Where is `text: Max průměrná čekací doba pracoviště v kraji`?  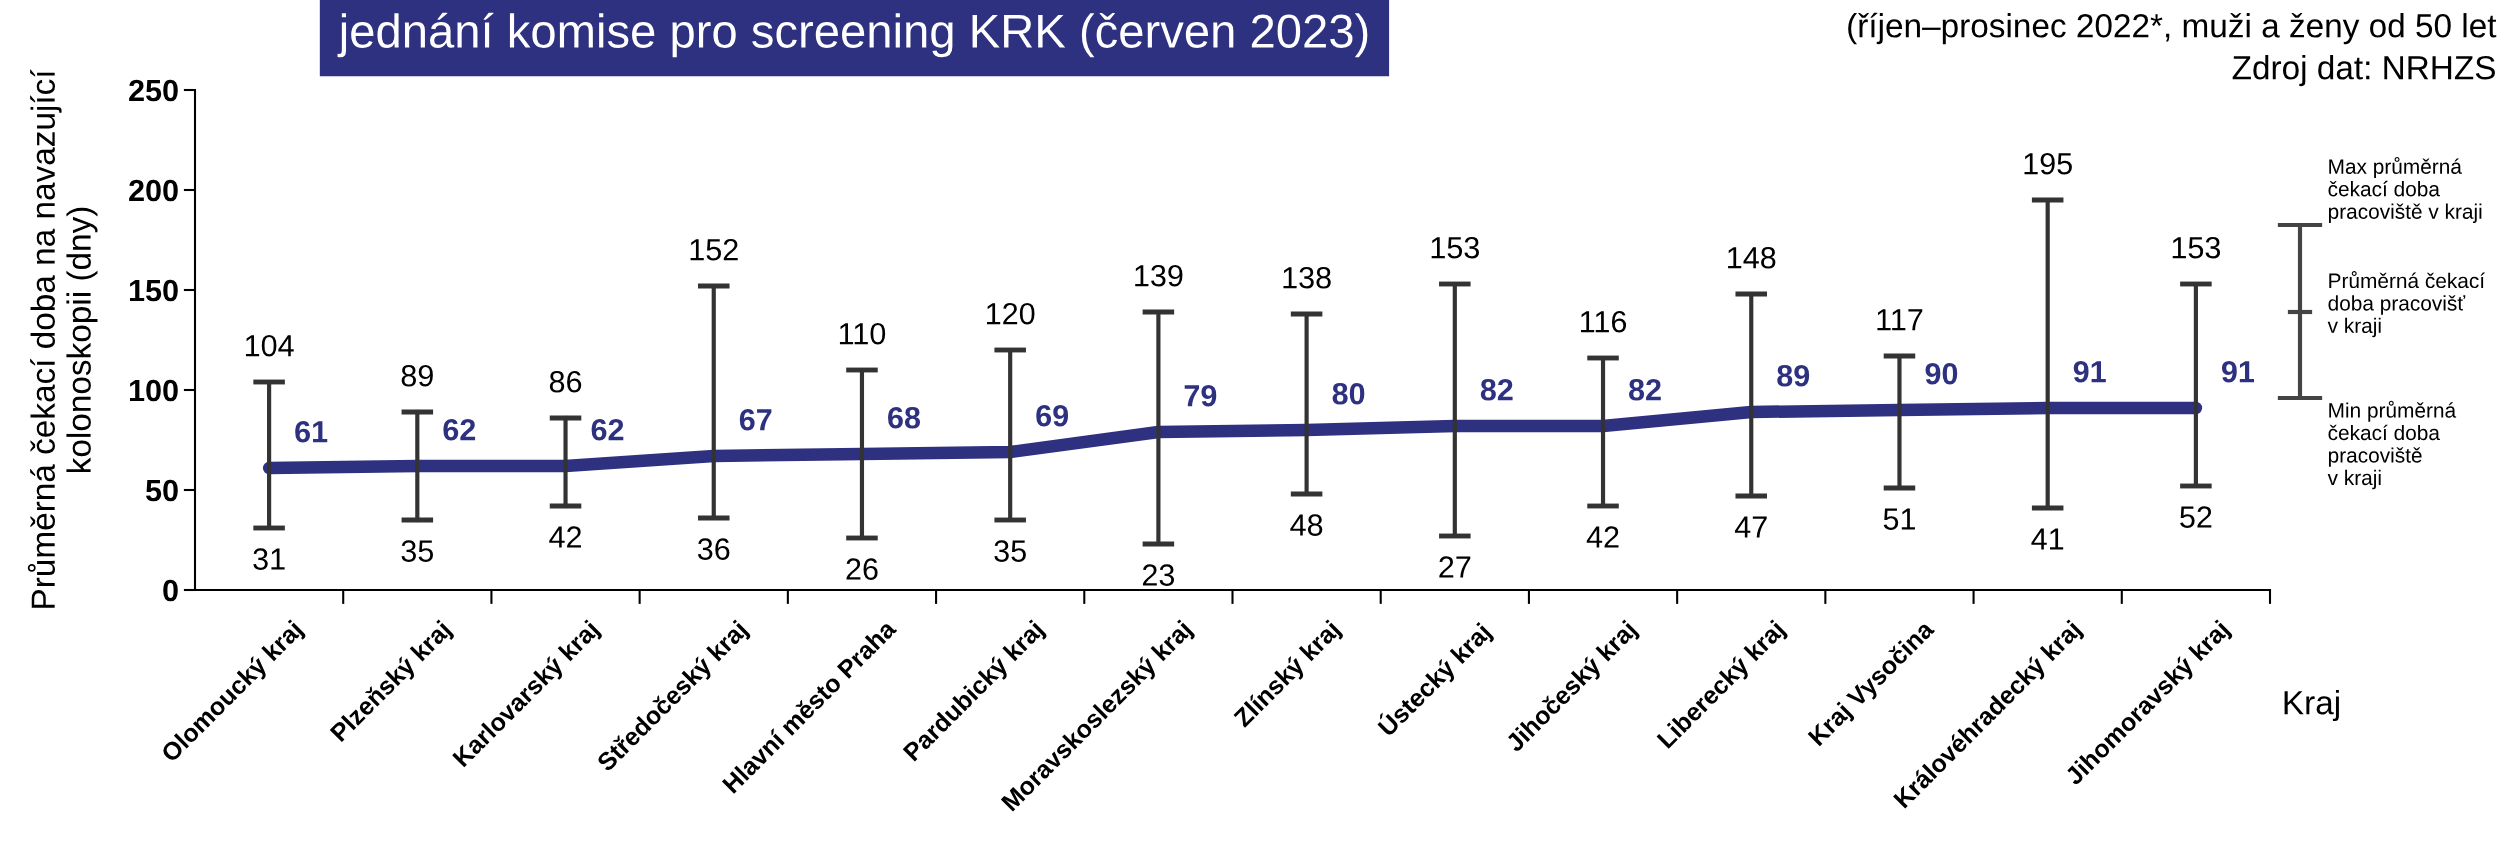 text: Max průměrná čekací doba pracoviště v kraji is located at coordinates (2405, 190).